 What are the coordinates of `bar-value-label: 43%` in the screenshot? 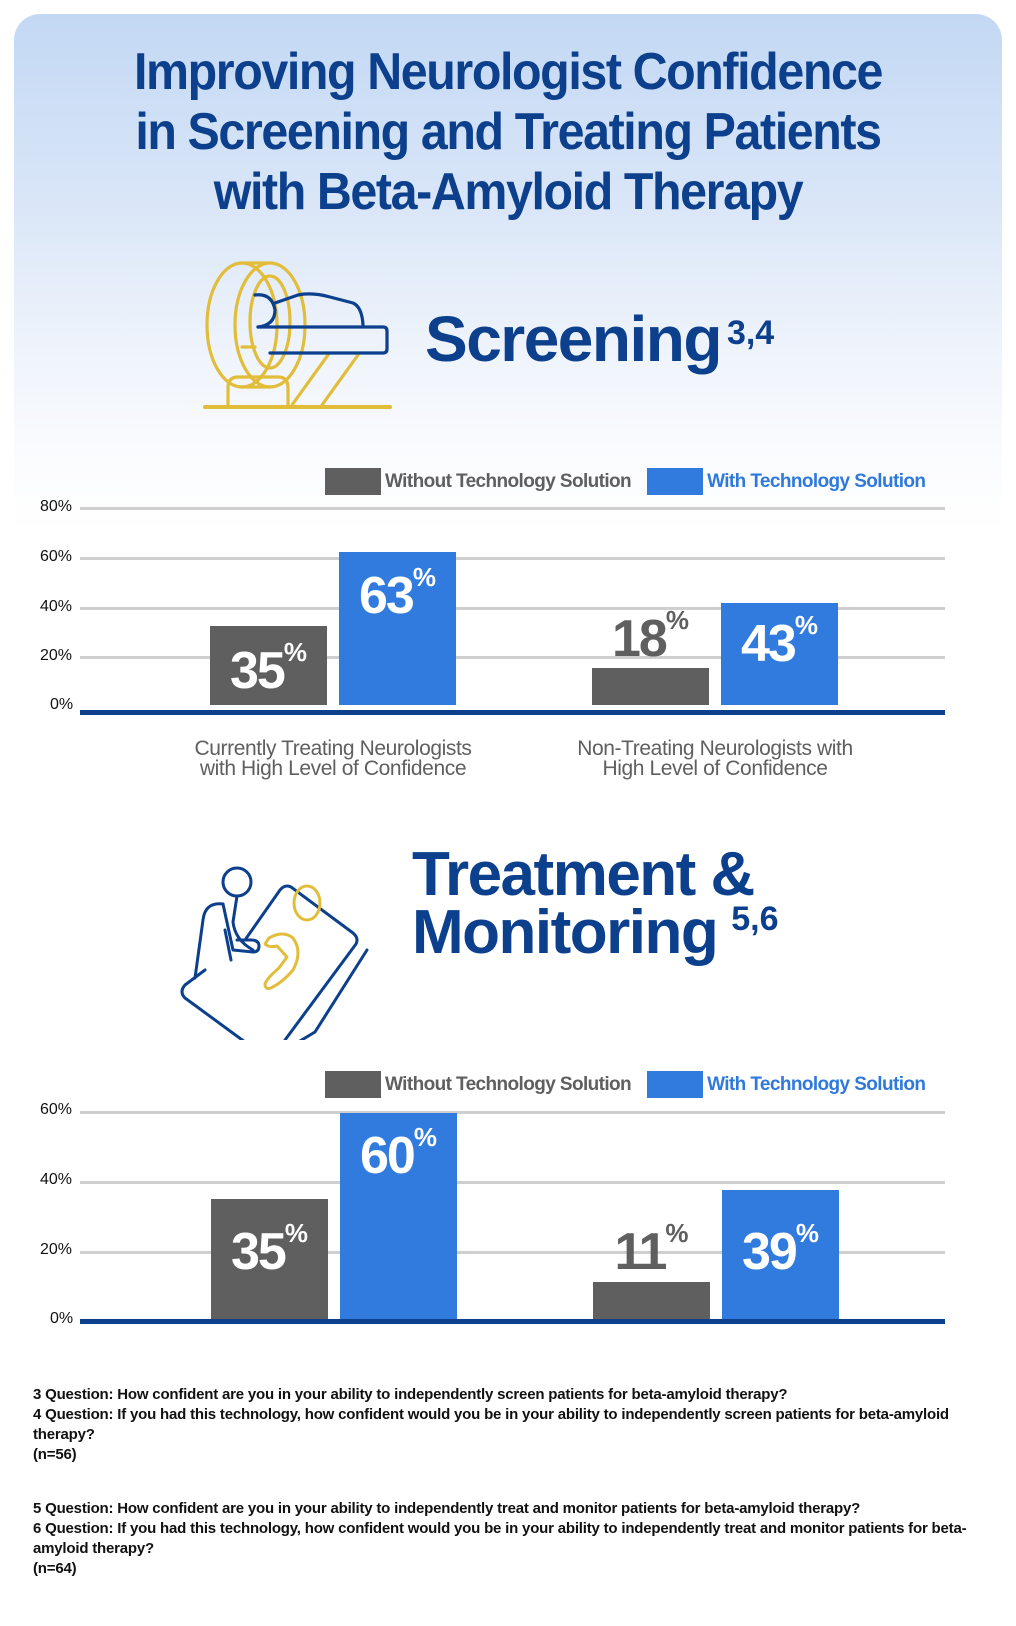 It's located at (779, 641).